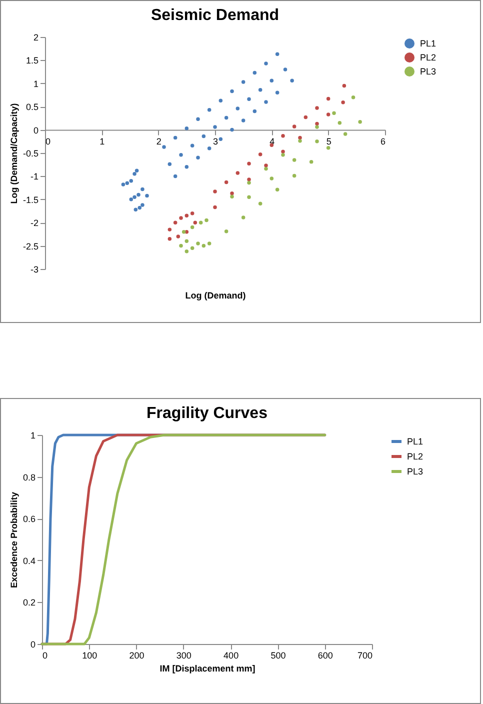 This screenshot has height=704, width=483. Describe the element at coordinates (34, 269) in the screenshot. I see `y-tick-label: -3` at that location.